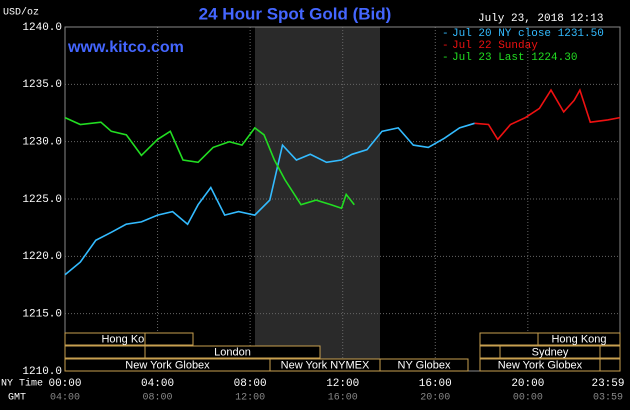 This screenshot has width=630, height=410. What do you see at coordinates (528, 398) in the screenshot?
I see `gmt-tick-label: 00:00` at bounding box center [528, 398].